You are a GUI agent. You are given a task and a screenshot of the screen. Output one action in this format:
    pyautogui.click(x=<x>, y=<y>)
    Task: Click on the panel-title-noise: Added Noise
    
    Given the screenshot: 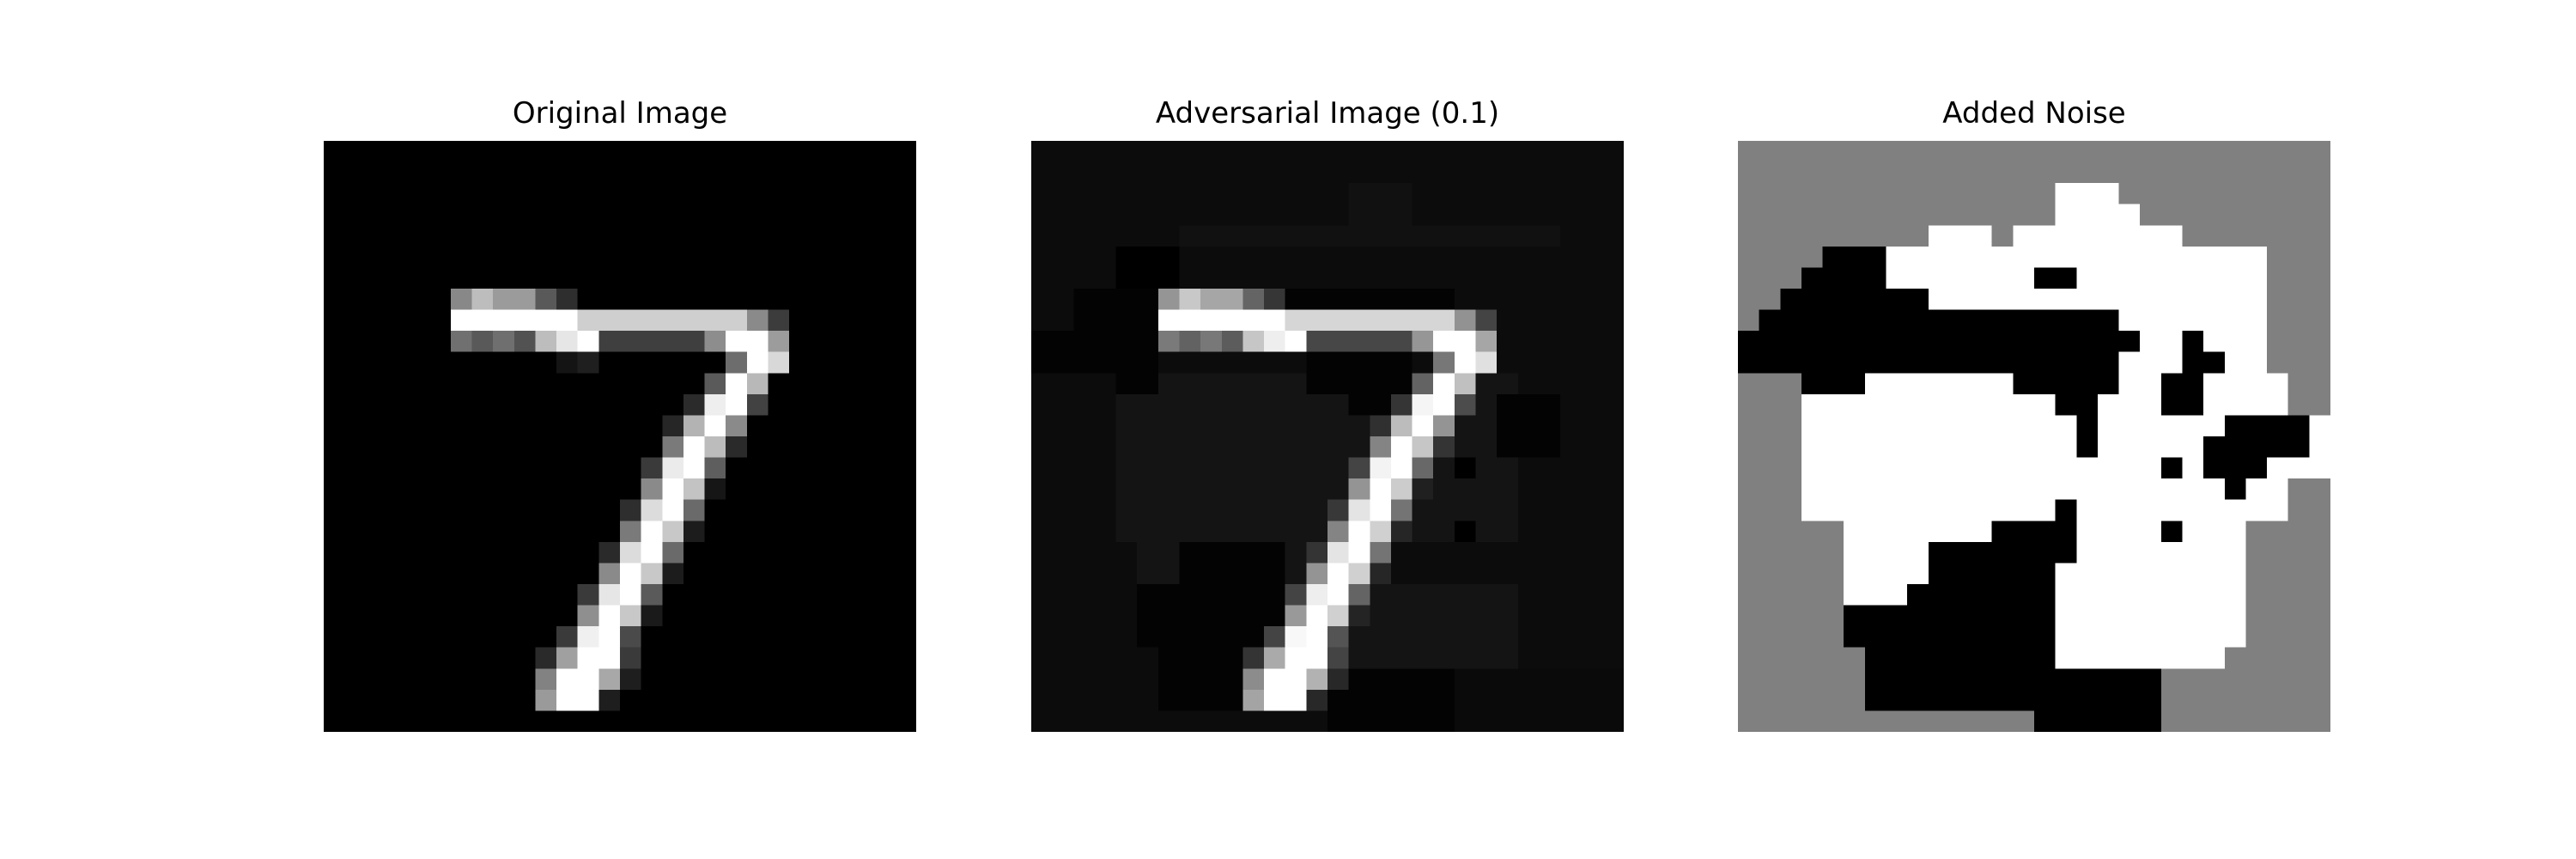 What is the action you would take?
    pyautogui.click(x=2034, y=114)
    